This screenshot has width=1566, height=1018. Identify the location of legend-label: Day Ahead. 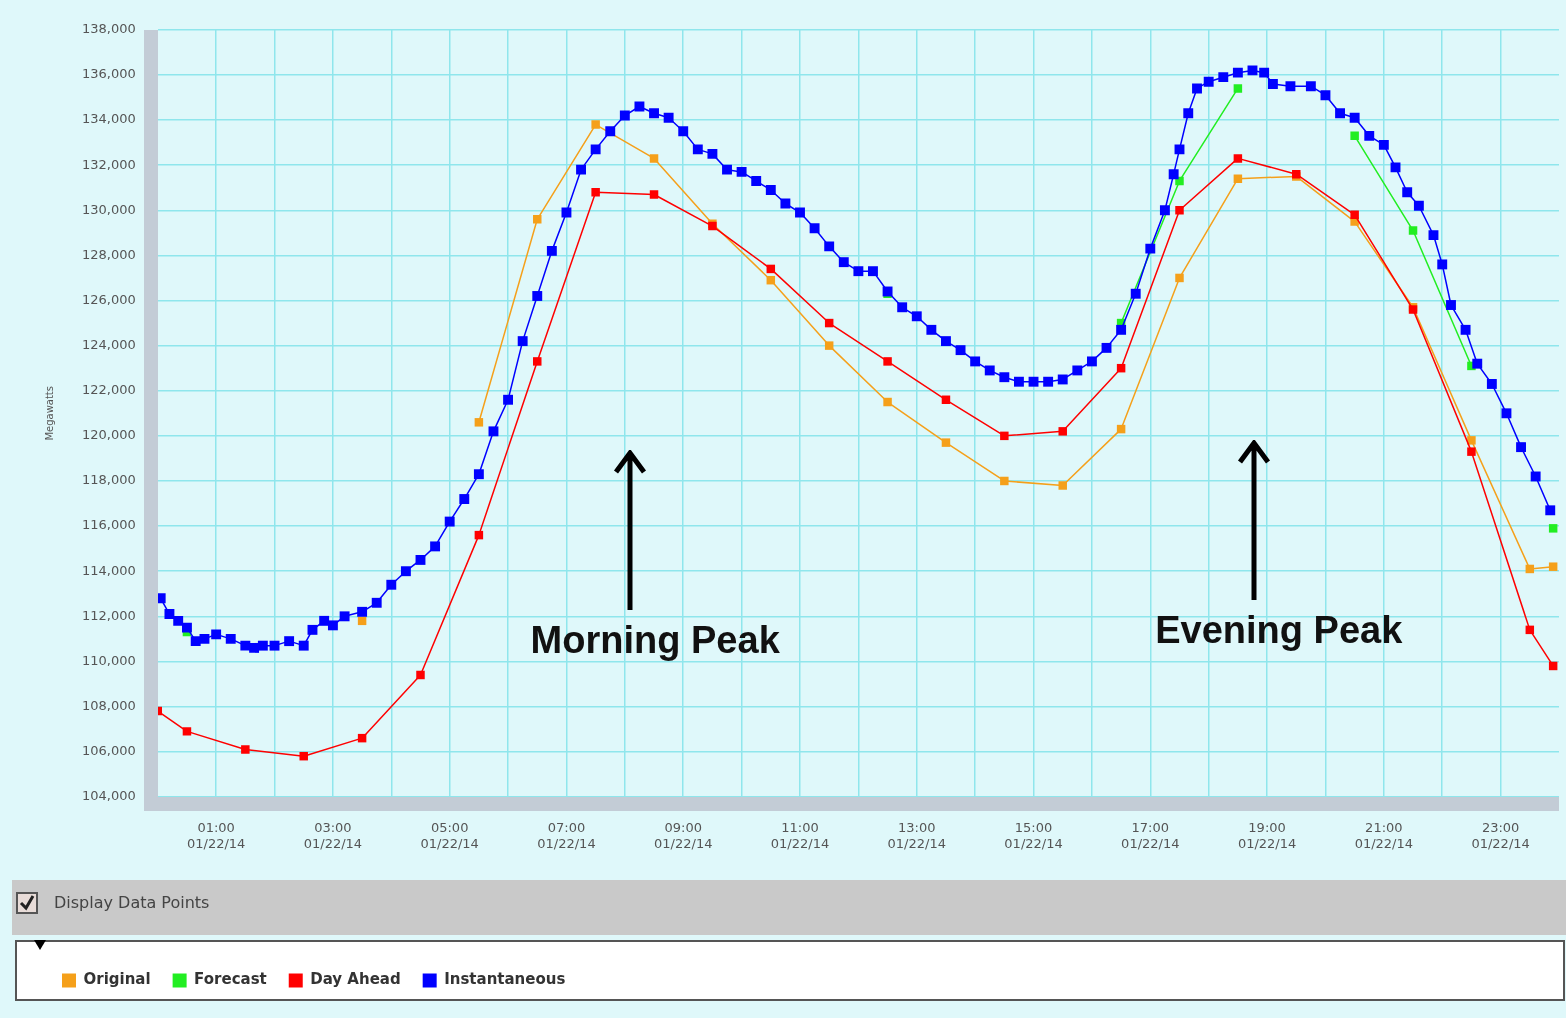
(355, 979).